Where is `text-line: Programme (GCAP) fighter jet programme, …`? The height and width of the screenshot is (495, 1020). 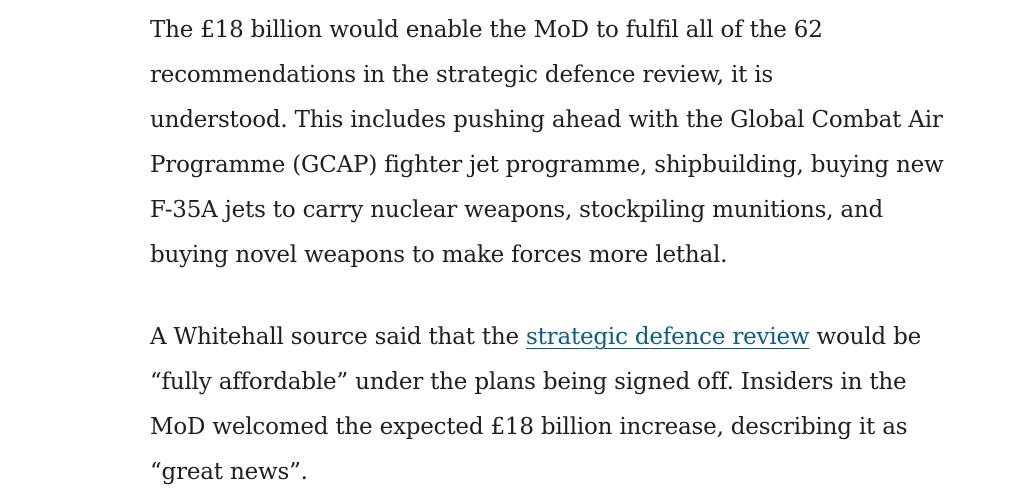
text-line: Programme (GCAP) fighter jet programme, … is located at coordinates (547, 165).